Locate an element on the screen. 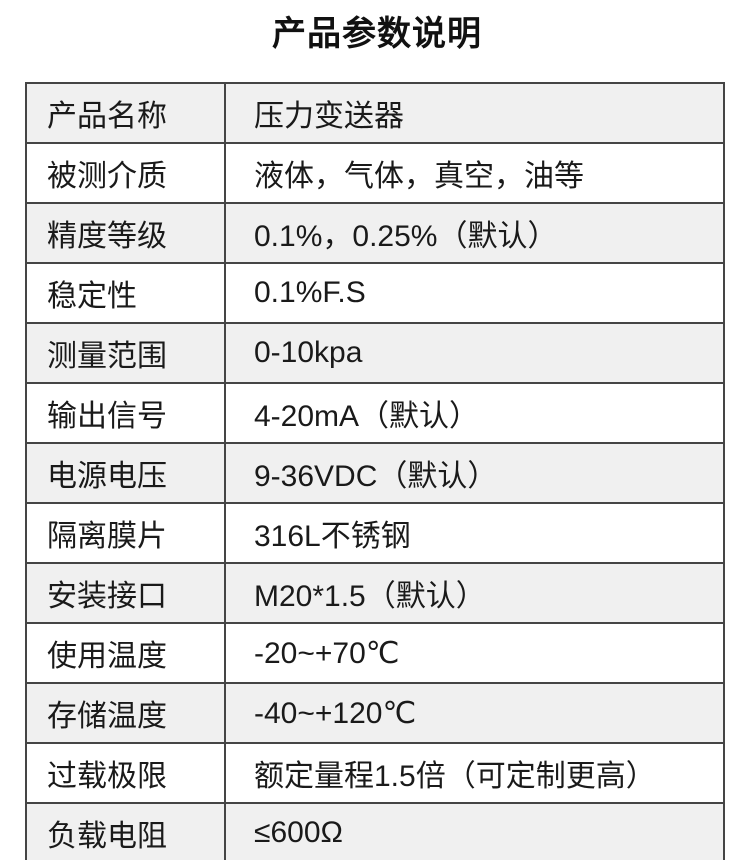 This screenshot has height=860, width=754. table-row: 测量范围 0-10kpa is located at coordinates (375, 353).